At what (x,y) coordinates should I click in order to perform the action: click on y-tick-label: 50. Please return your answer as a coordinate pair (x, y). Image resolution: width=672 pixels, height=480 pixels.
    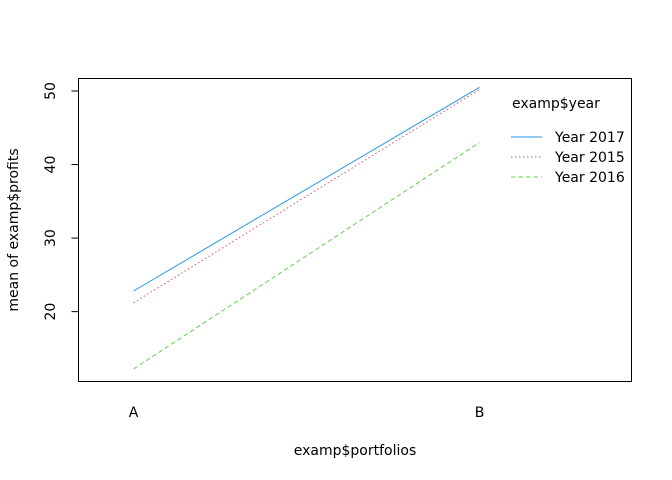
    Looking at the image, I should click on (51, 91).